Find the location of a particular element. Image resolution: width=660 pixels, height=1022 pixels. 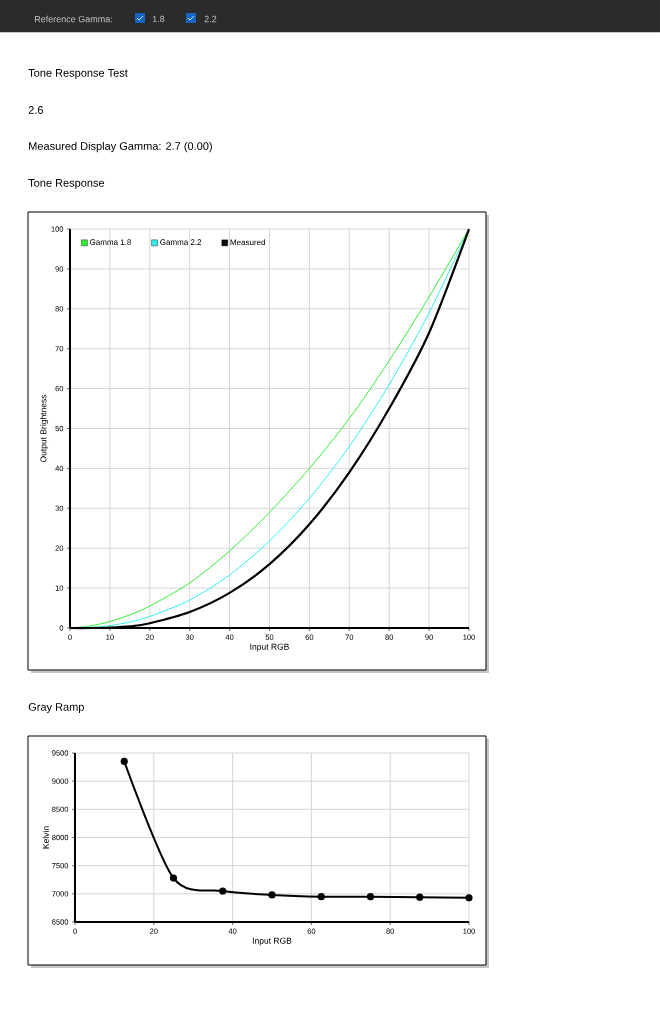

text: 2.2 is located at coordinates (210, 19).